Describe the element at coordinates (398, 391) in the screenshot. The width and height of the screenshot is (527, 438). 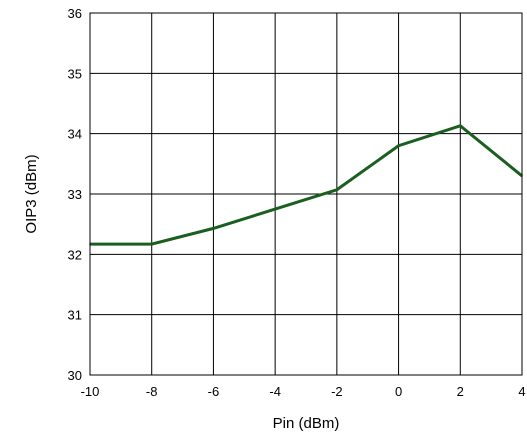
I see `x-tick-label: 0` at that location.